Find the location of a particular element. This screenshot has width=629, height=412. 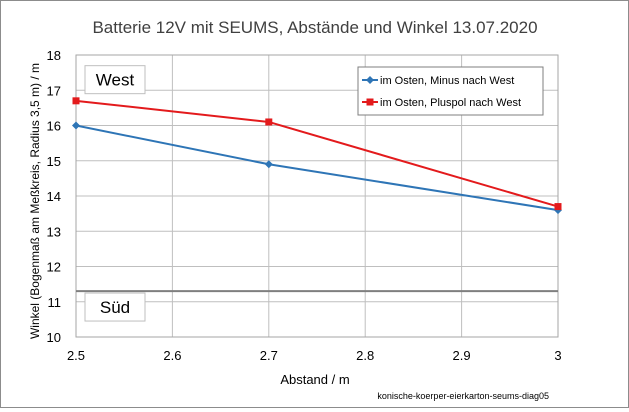

legend-label-1: im Osten, Pluspol nach West is located at coordinates (450, 103).